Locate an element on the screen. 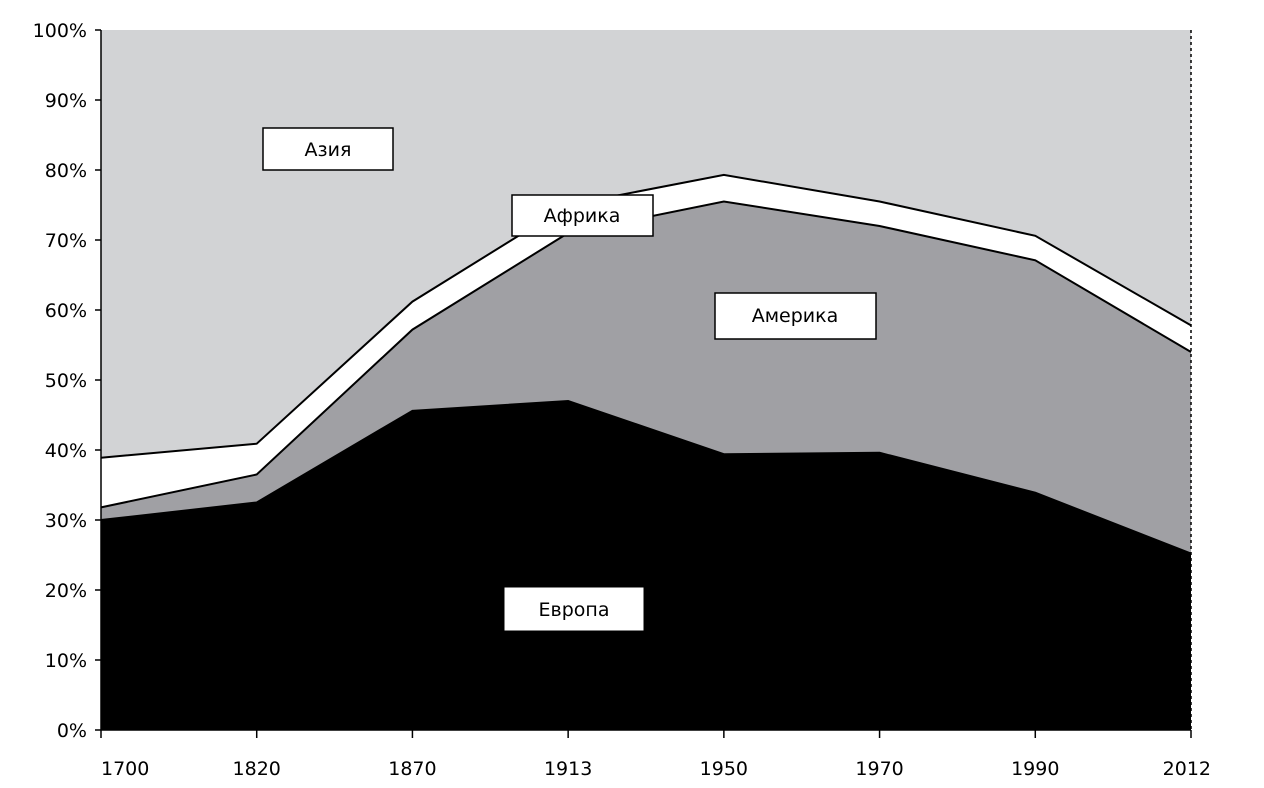 The image size is (1264, 788). y-tick-label: 60% is located at coordinates (66, 311).